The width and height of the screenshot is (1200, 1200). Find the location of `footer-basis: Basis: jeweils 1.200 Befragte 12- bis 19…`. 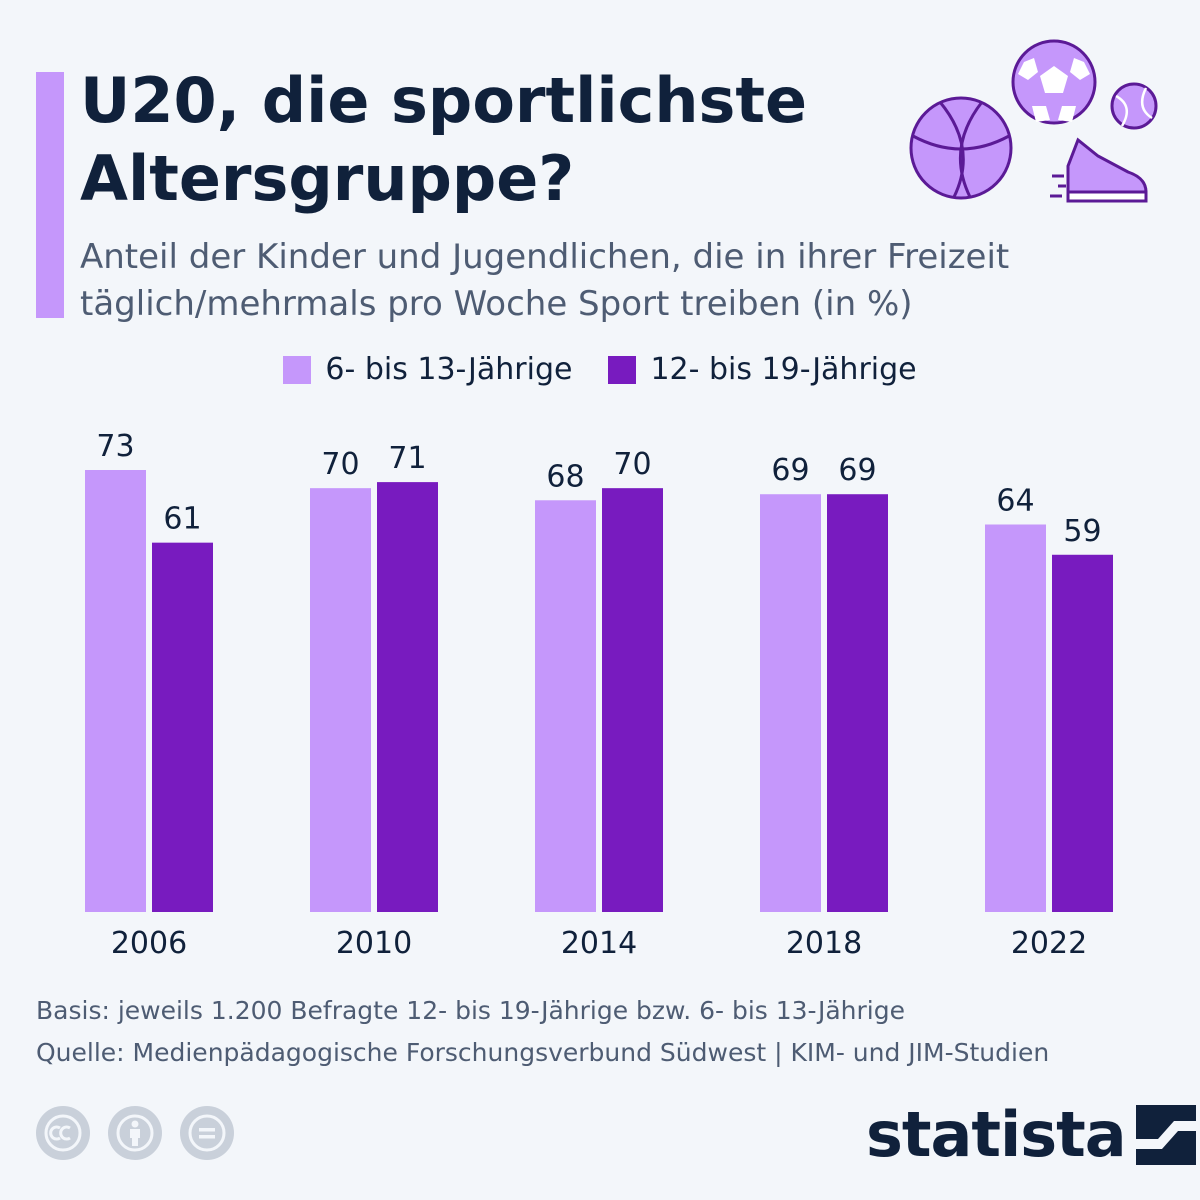

footer-basis: Basis: jeweils 1.200 Befragte 12- bis 19… is located at coordinates (470, 1010).